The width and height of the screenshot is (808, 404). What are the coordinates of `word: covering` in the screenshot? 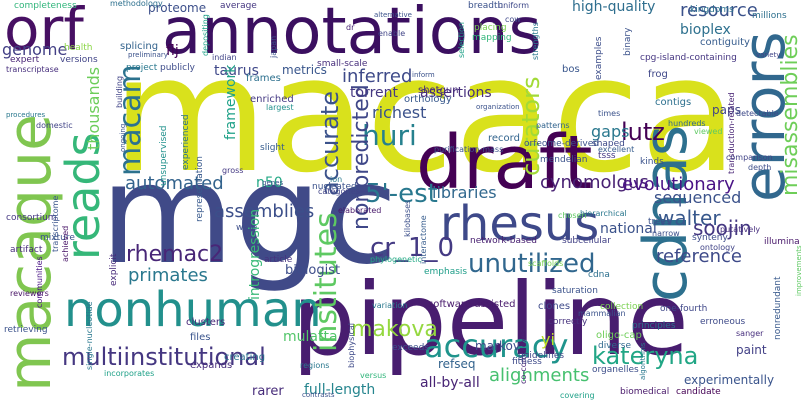 It's located at (577, 395).